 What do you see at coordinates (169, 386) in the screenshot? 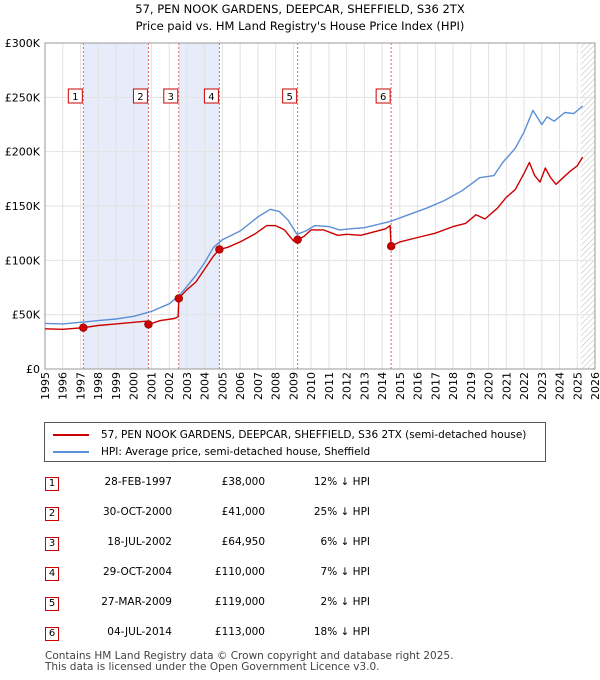
I see `x-tick-label: 2002` at bounding box center [169, 386].